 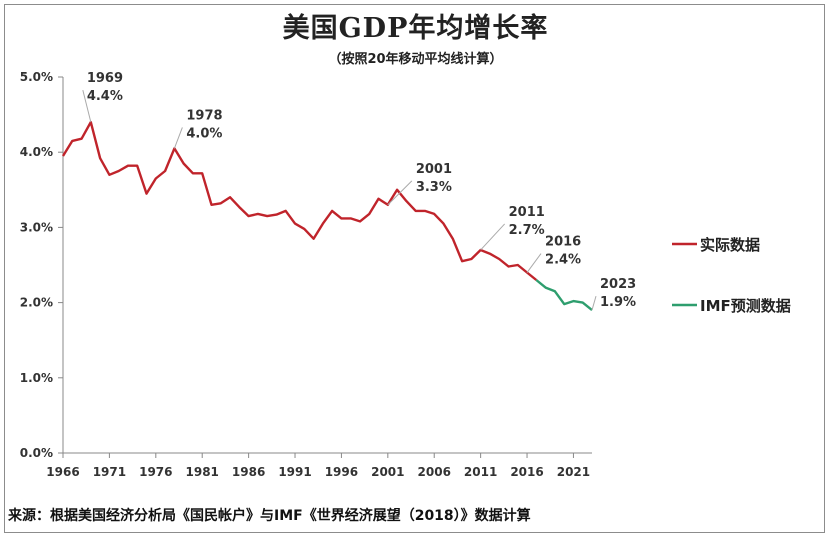 What do you see at coordinates (434, 169) in the screenshot?
I see `annotation-year: 2001` at bounding box center [434, 169].